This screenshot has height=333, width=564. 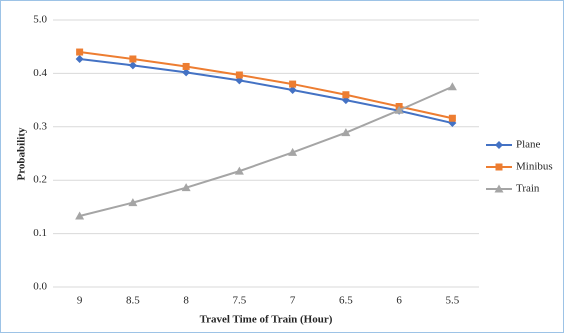 I want to click on y-axis-title: Probability, so click(x=22, y=153).